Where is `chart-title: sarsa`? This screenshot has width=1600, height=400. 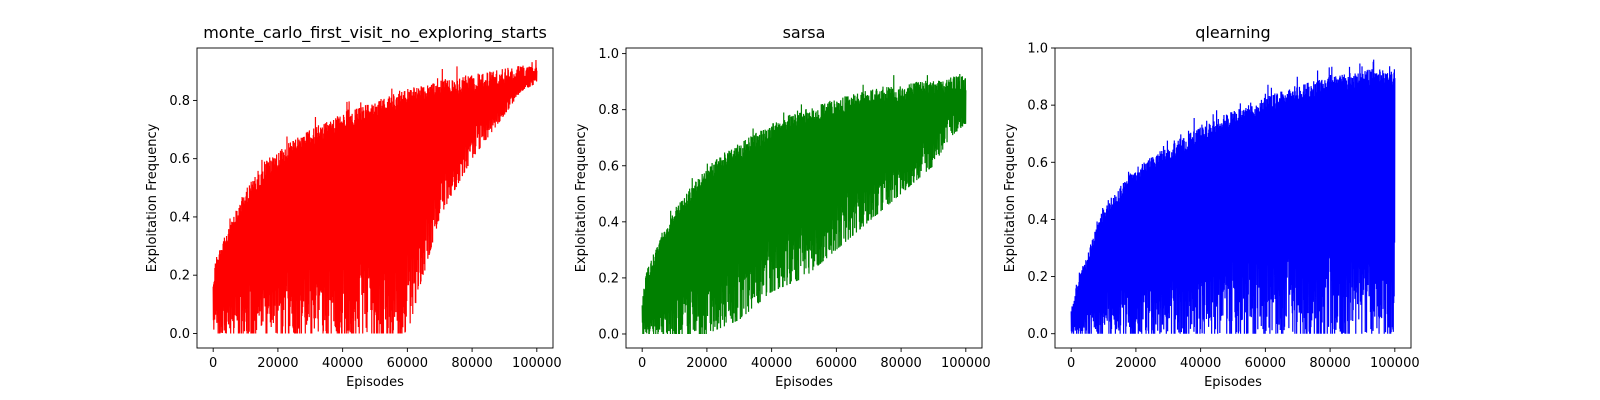
chart-title: sarsa is located at coordinates (804, 32).